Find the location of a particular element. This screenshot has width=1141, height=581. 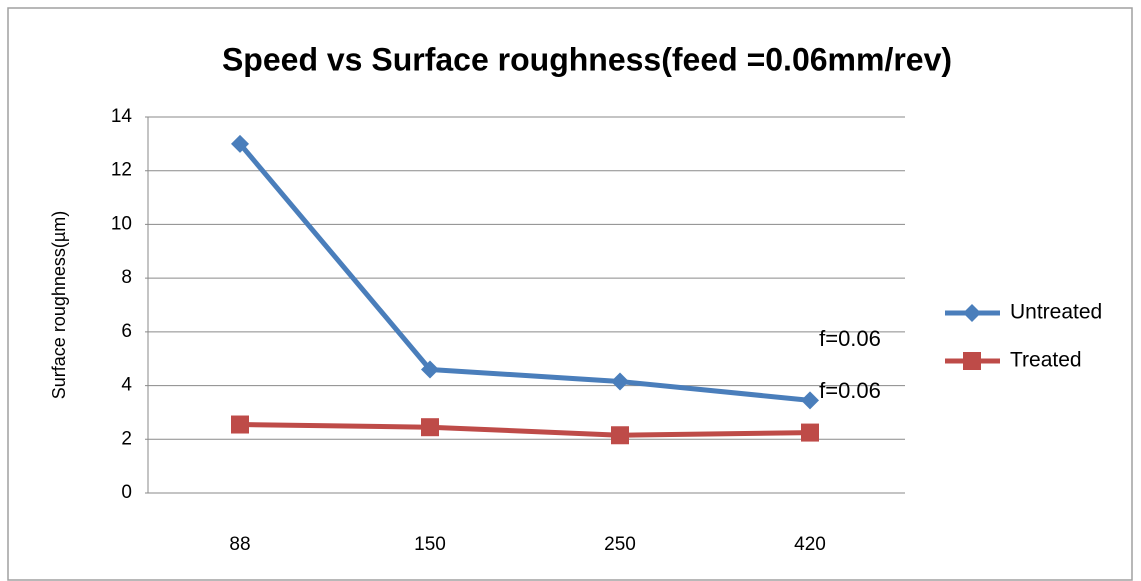

x-tick-label: 150 is located at coordinates (430, 544).